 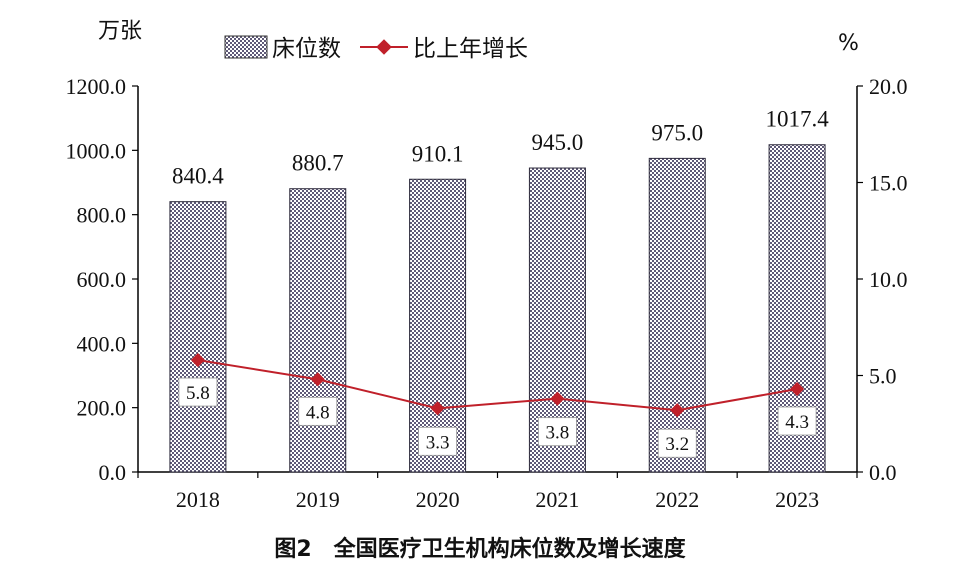 I want to click on growth-value-labels: 5.8 4.8 3.3 3.8 3.2 4.3, so click(x=497, y=417).